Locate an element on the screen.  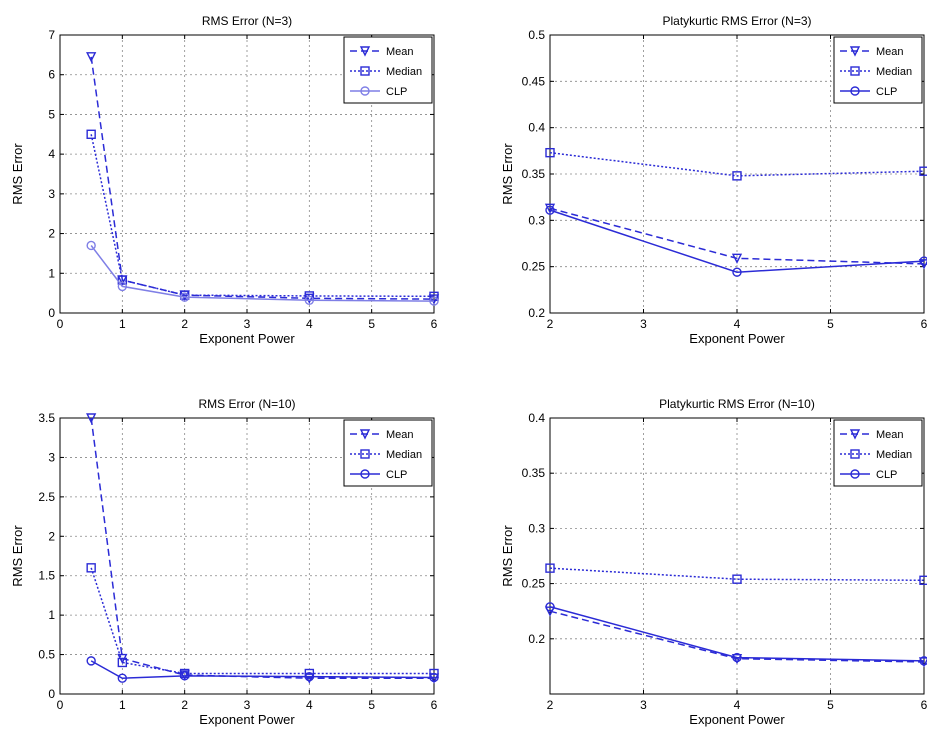
x-tick-label: 0 is located at coordinates (60, 705).